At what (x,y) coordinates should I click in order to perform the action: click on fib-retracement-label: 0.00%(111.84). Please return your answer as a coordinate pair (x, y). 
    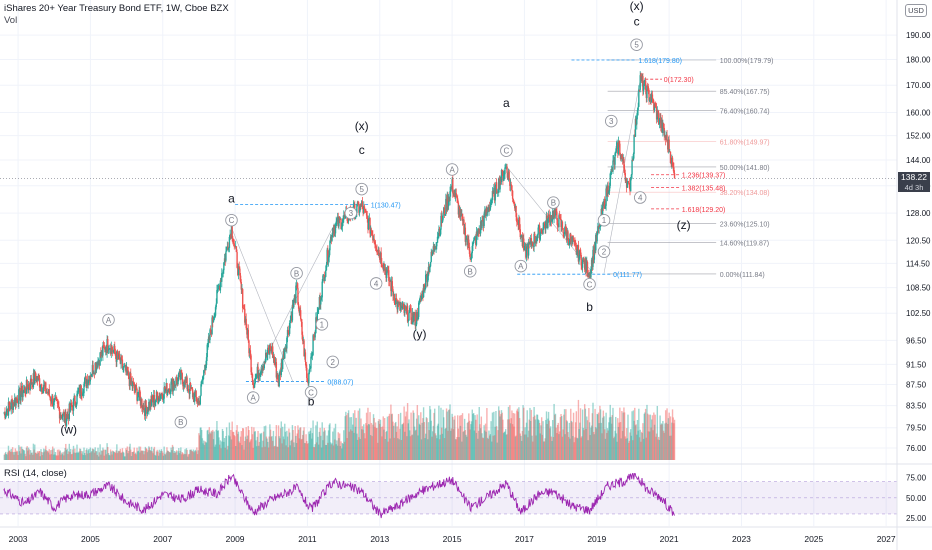
    Looking at the image, I should click on (742, 275).